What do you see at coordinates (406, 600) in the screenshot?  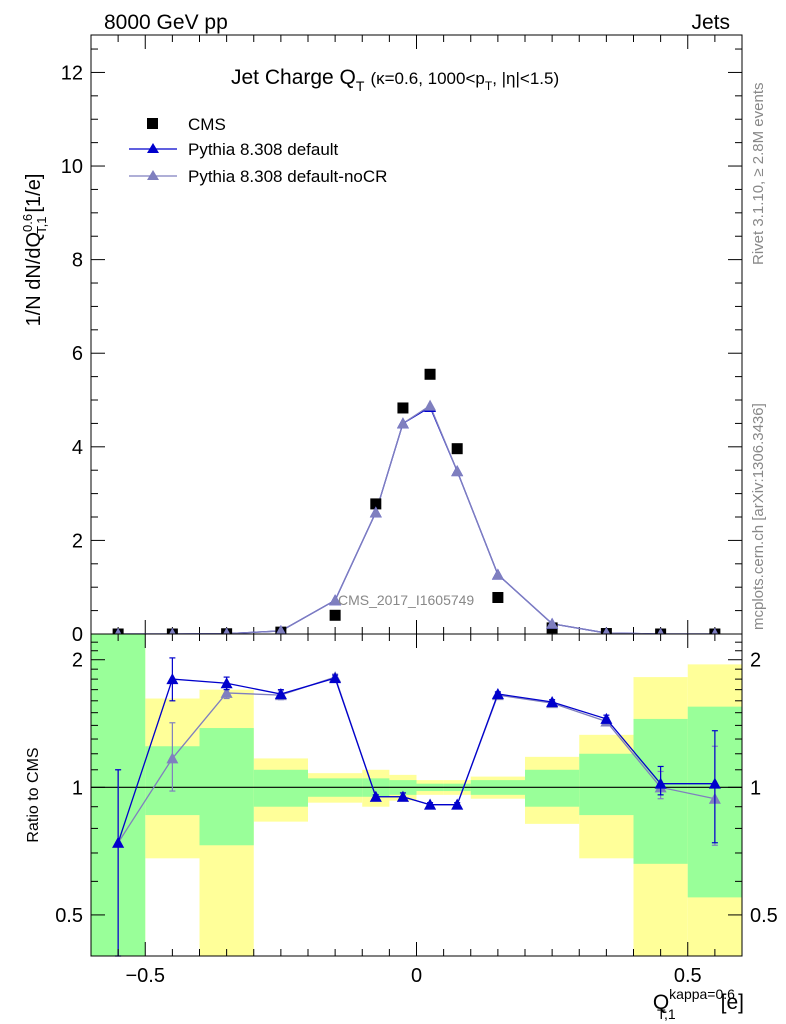 I see `analysis-watermark: CMS_2017_I1605749` at bounding box center [406, 600].